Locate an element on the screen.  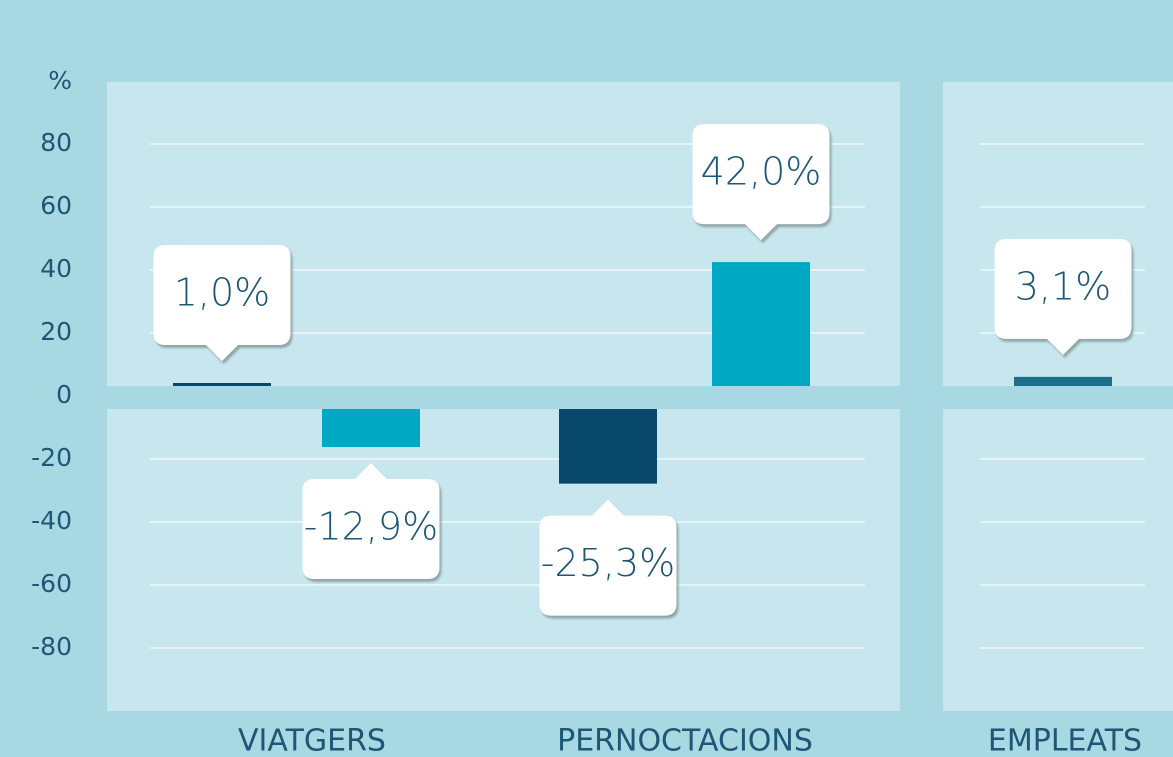
y-axis-label: % is located at coordinates (60, 80).